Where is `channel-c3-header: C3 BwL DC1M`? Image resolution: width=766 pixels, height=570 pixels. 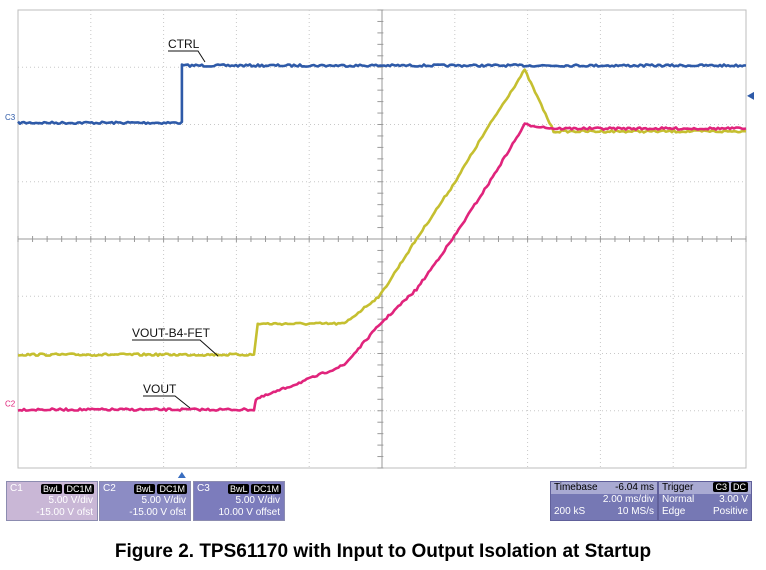
channel-c3-header: C3 BwL DC1M is located at coordinates (239, 488).